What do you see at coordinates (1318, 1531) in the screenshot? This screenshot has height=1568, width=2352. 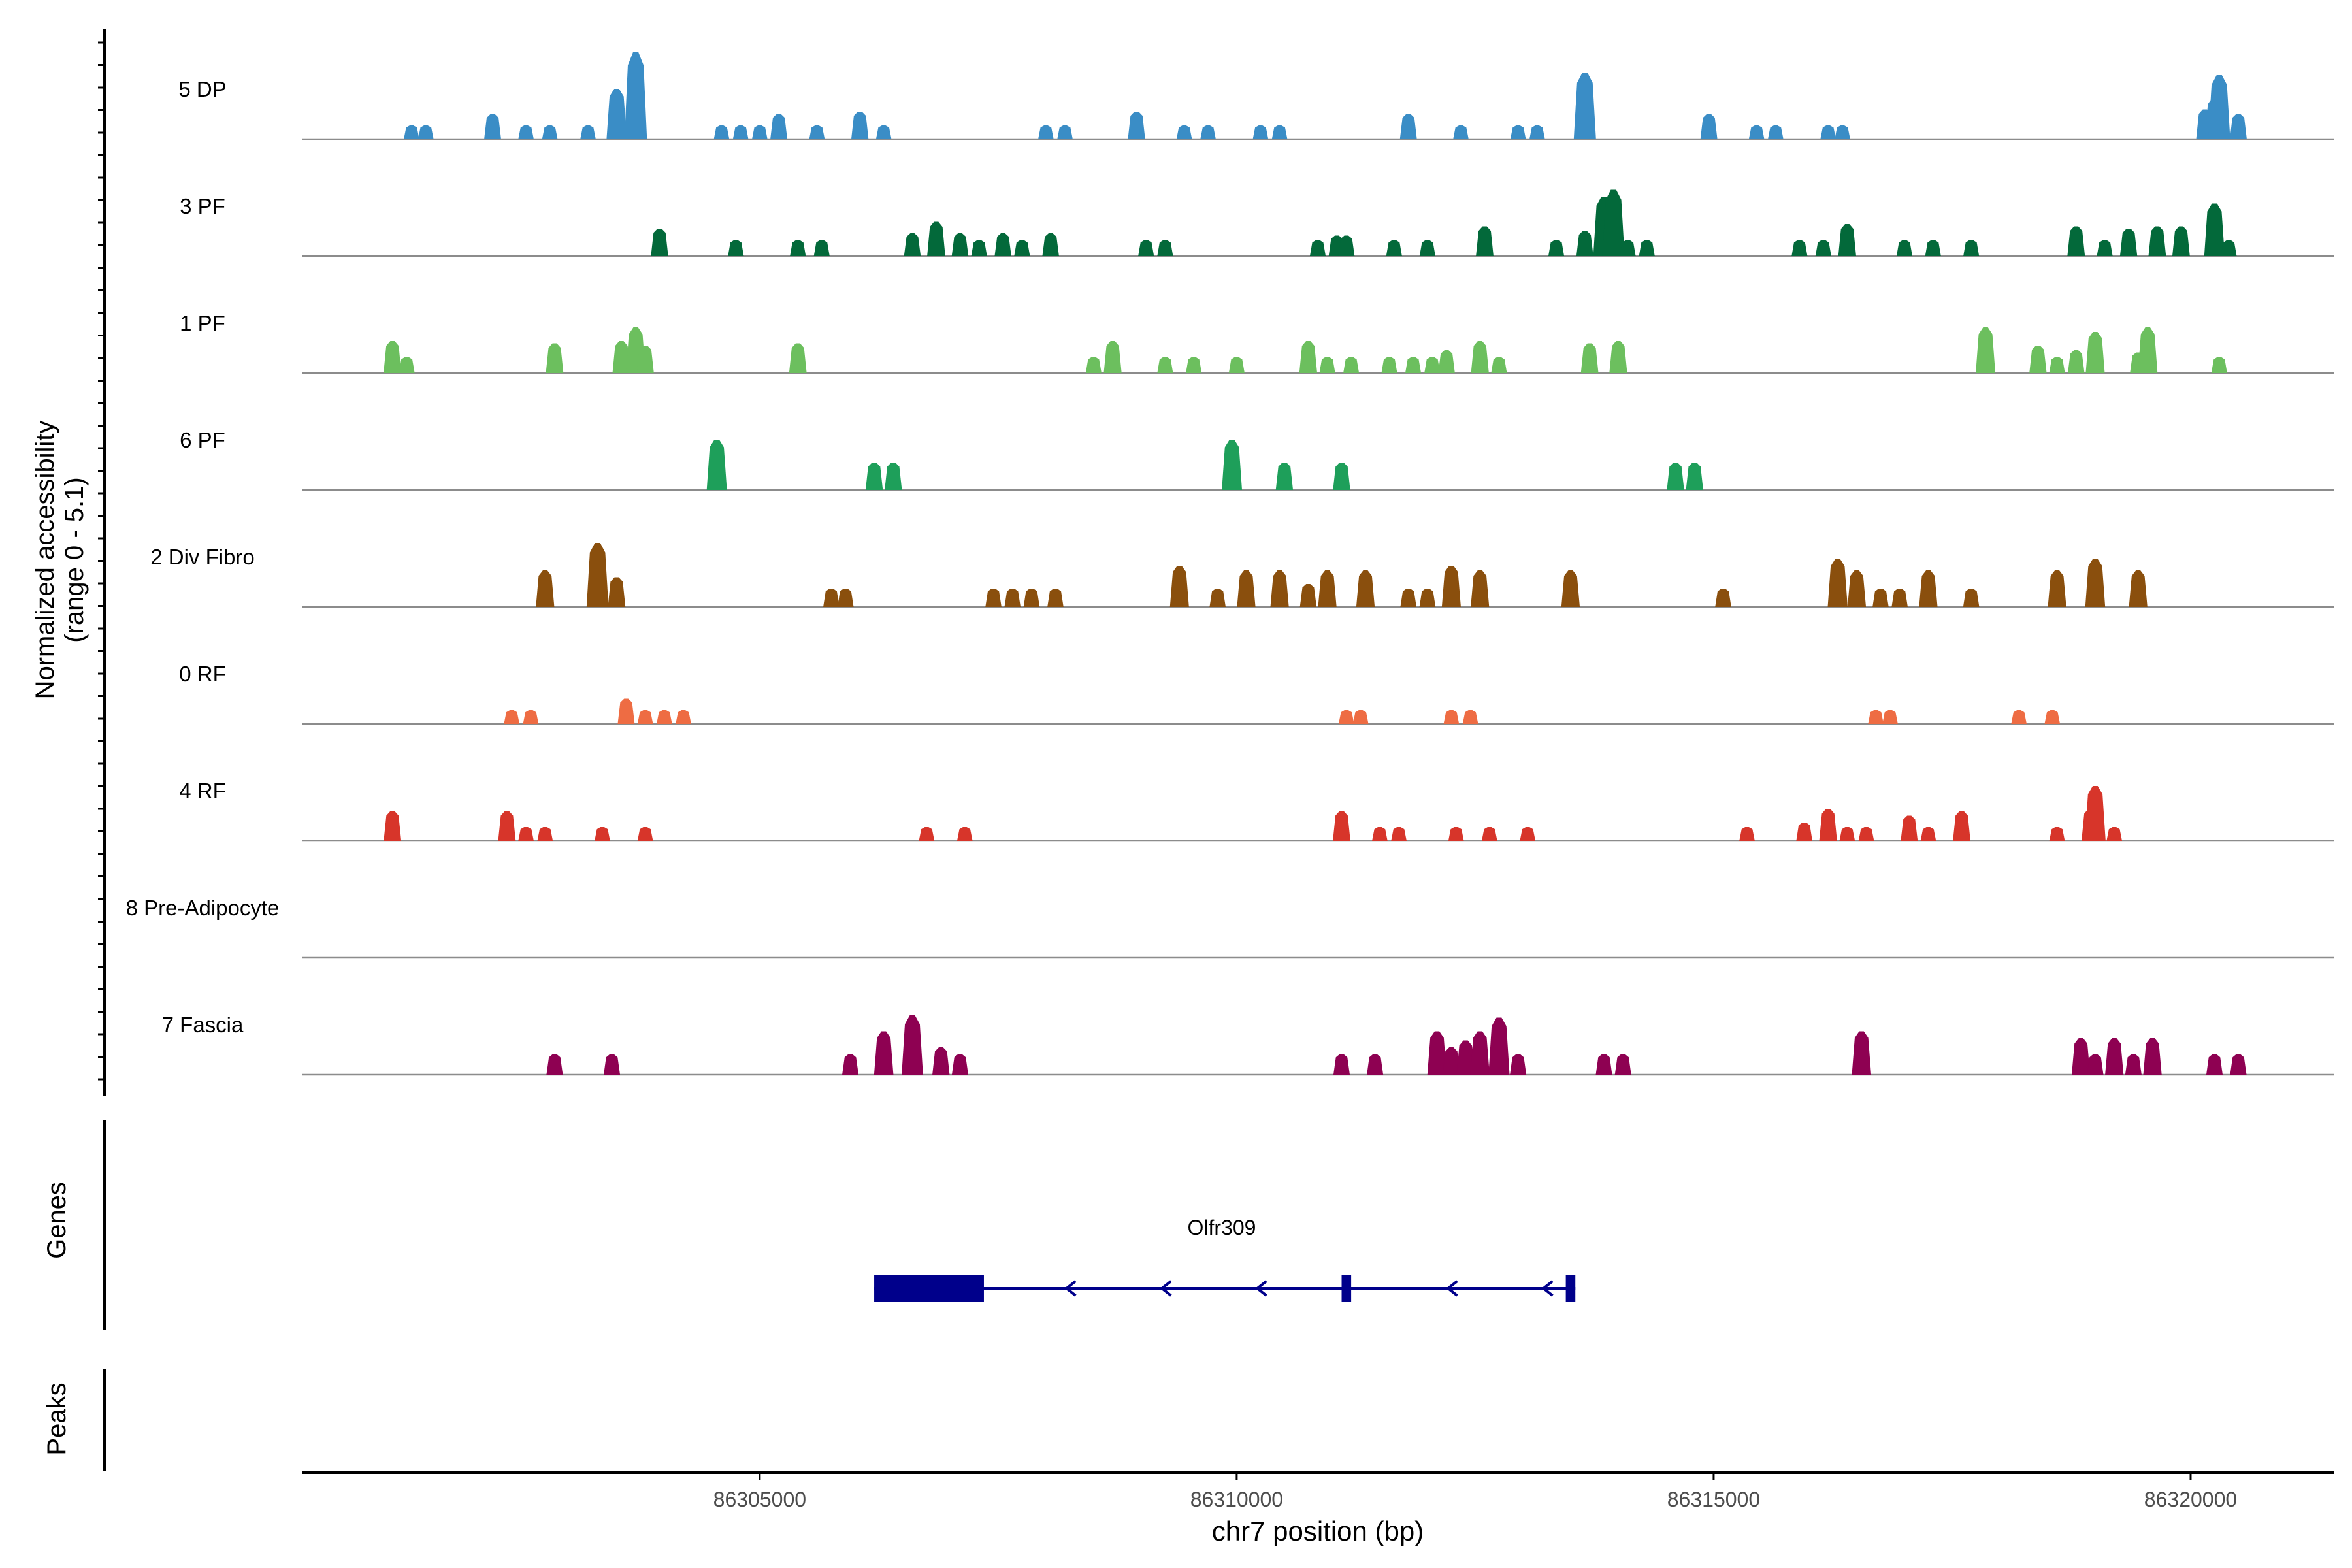 I see `x-axis-label: chr7 position (bp)` at bounding box center [1318, 1531].